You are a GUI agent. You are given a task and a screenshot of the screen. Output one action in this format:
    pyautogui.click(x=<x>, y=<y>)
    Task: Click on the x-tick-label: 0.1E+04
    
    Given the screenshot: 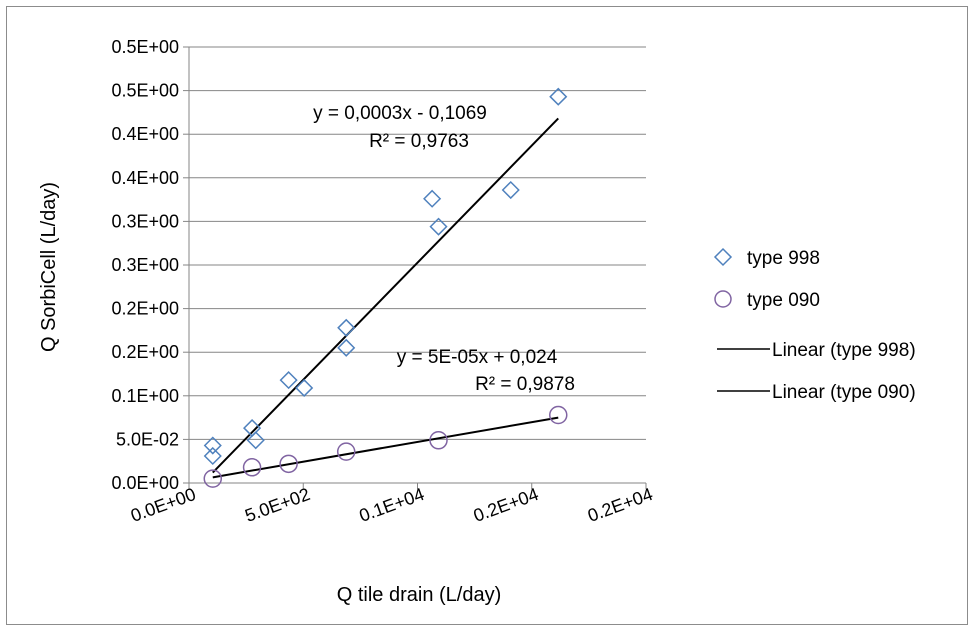 What is the action you would take?
    pyautogui.click(x=392, y=505)
    